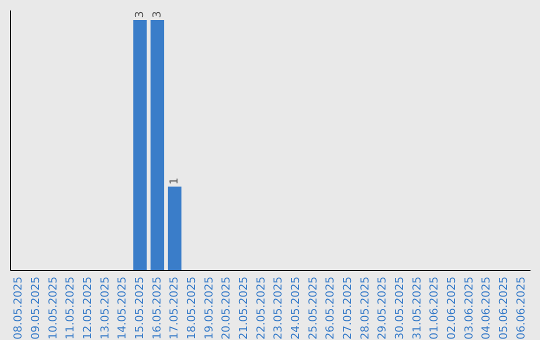 Image resolution: width=540 pixels, height=340 pixels. I want to click on x-tick-label: 02.06.2025, so click(451, 308).